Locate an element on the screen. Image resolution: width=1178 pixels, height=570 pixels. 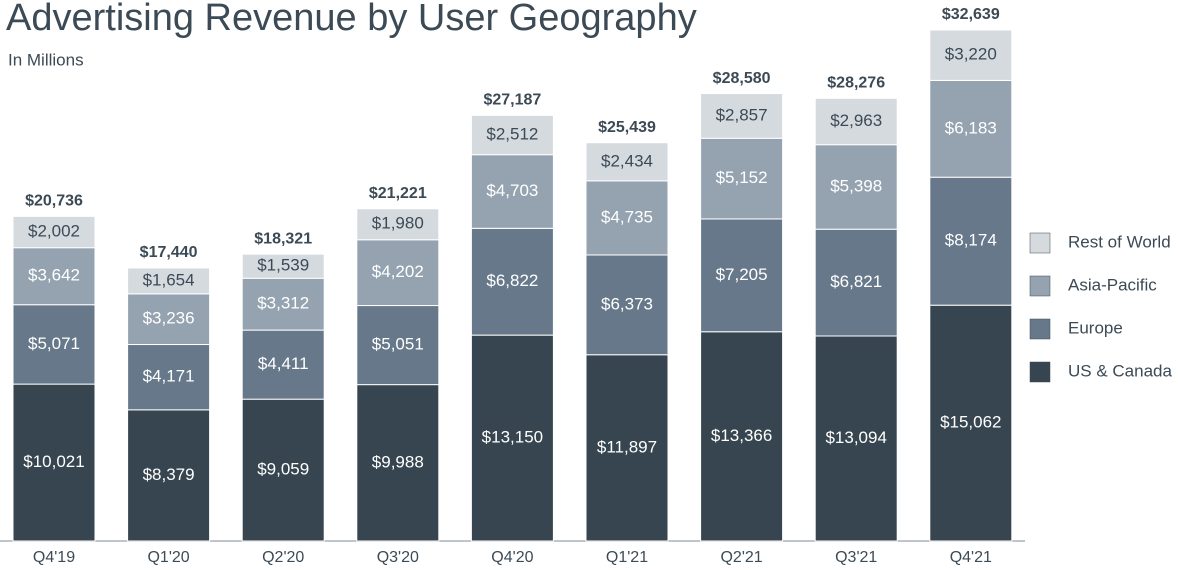
value-label: $4,703 is located at coordinates (512, 190).